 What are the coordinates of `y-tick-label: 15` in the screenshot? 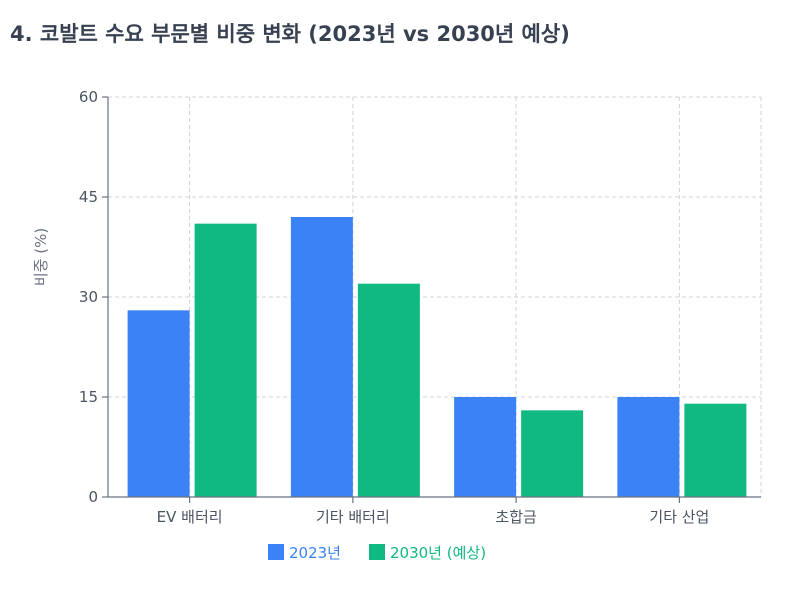 It's located at (88, 397).